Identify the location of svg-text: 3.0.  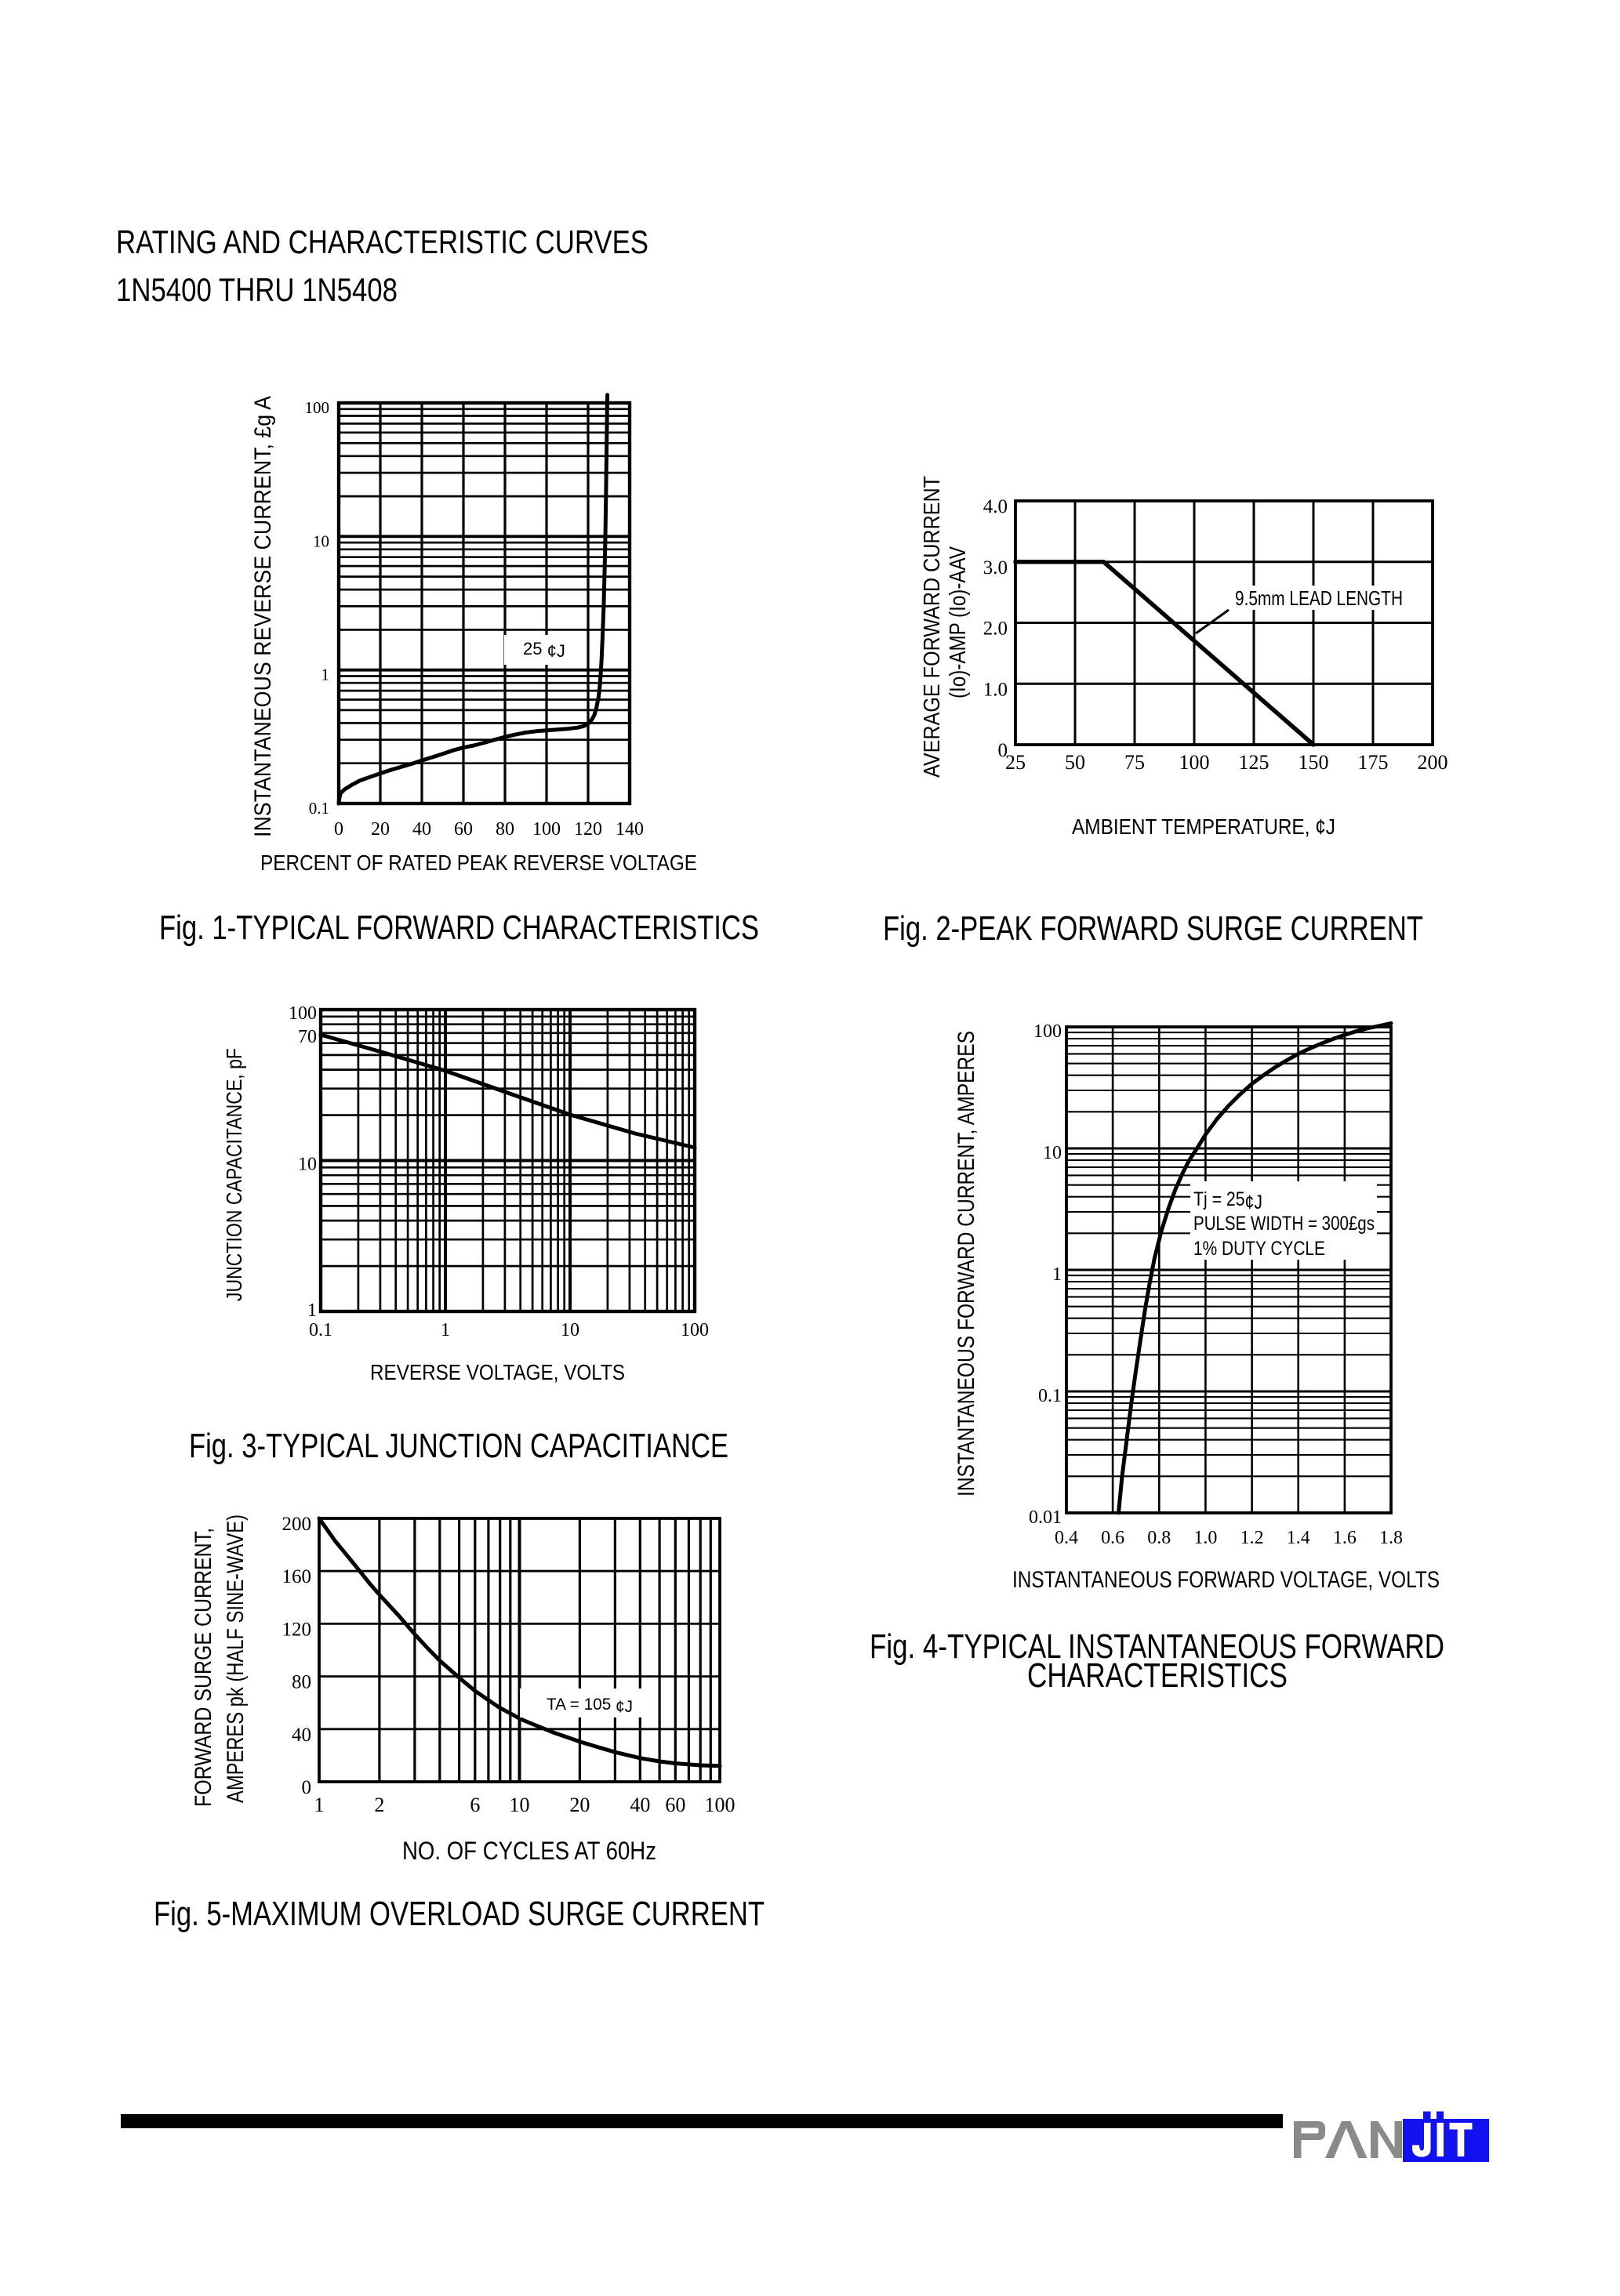
(995, 568).